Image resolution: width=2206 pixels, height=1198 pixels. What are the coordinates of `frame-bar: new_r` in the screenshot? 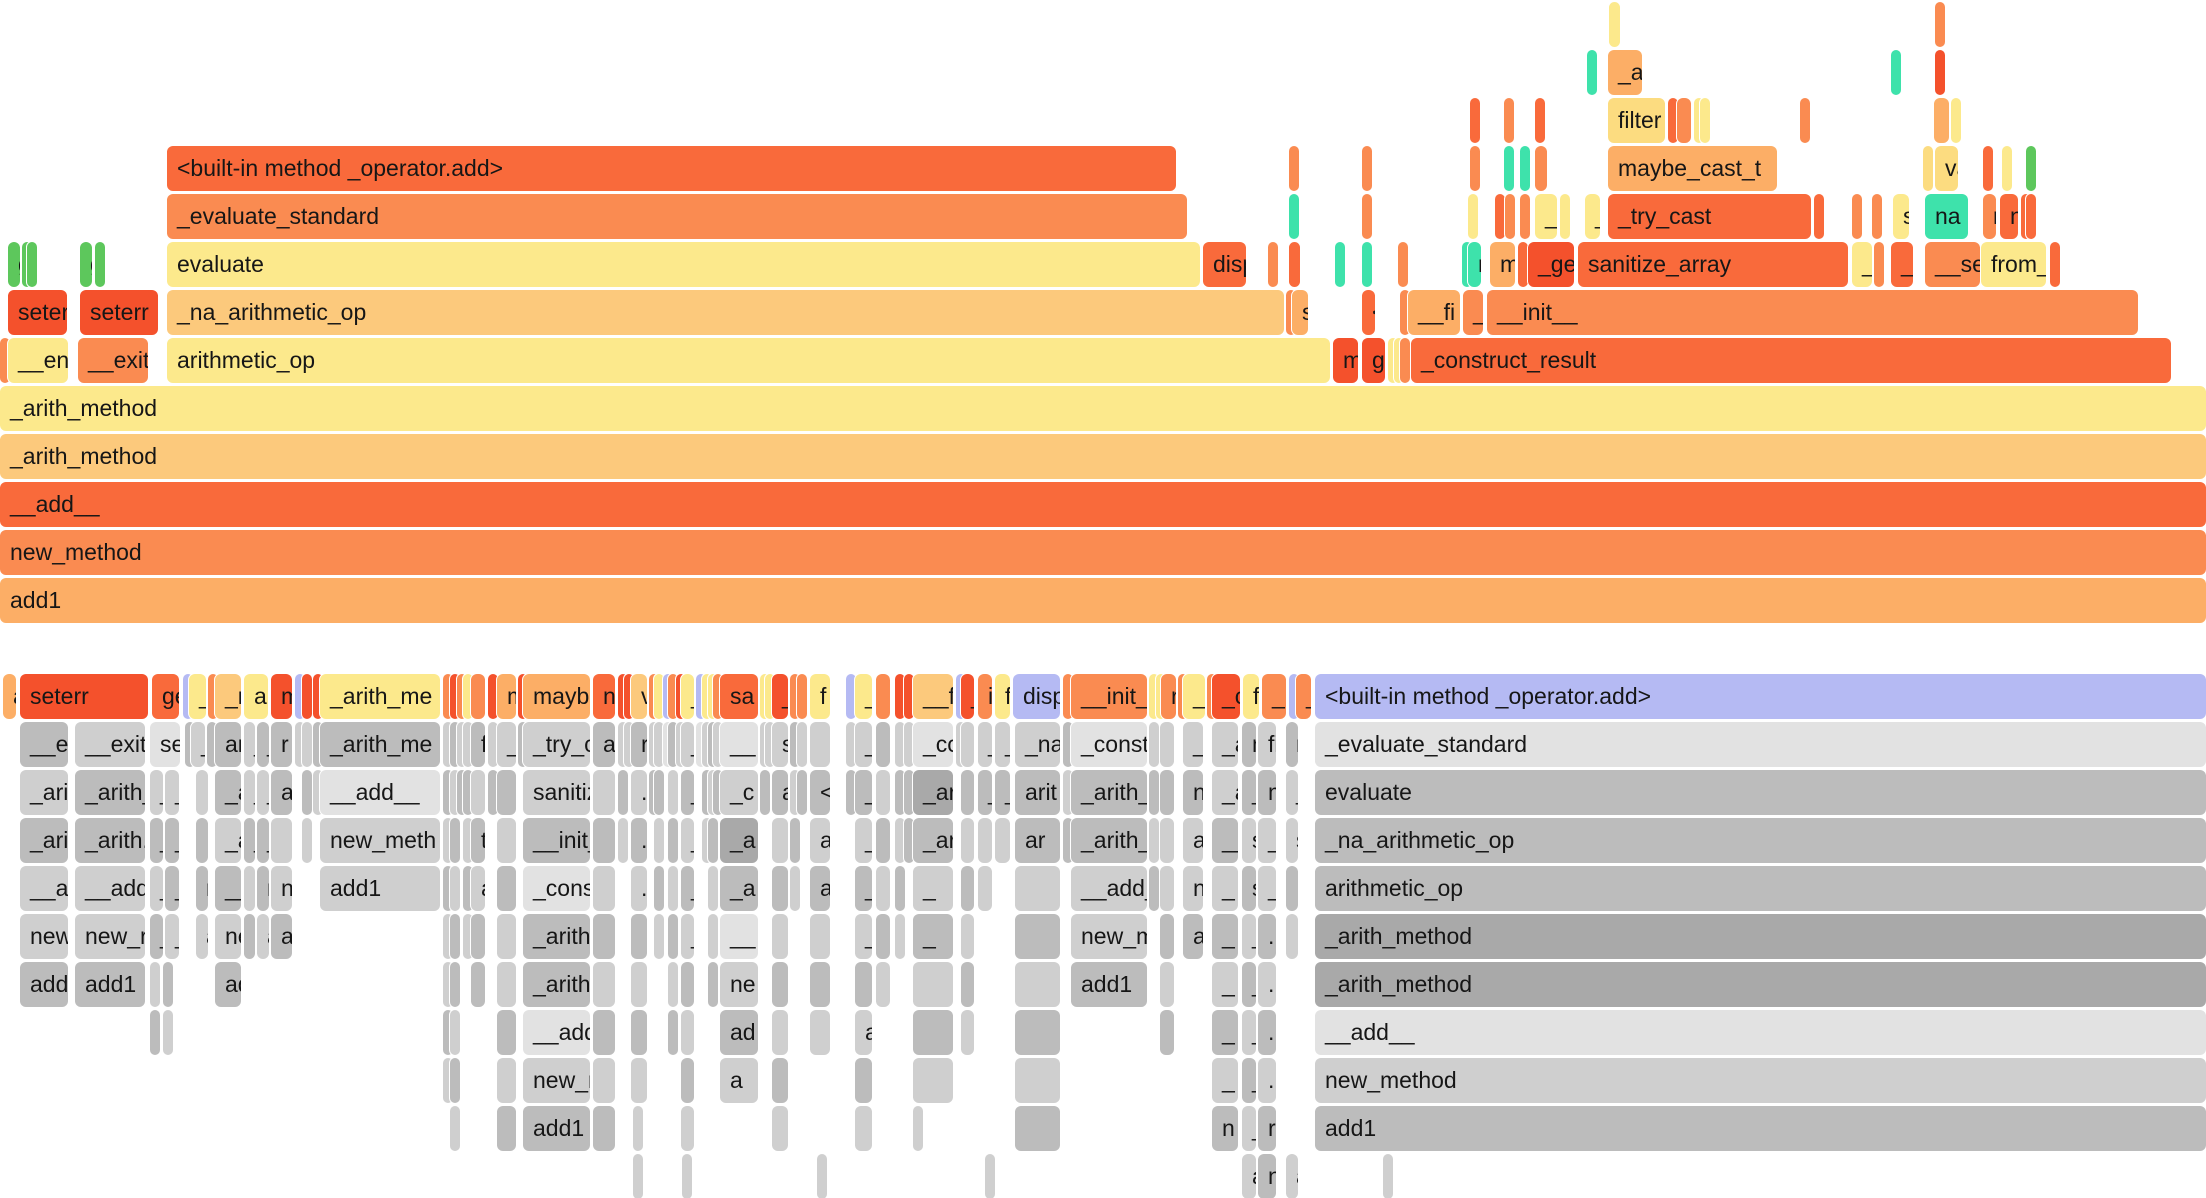 It's located at (556, 1080).